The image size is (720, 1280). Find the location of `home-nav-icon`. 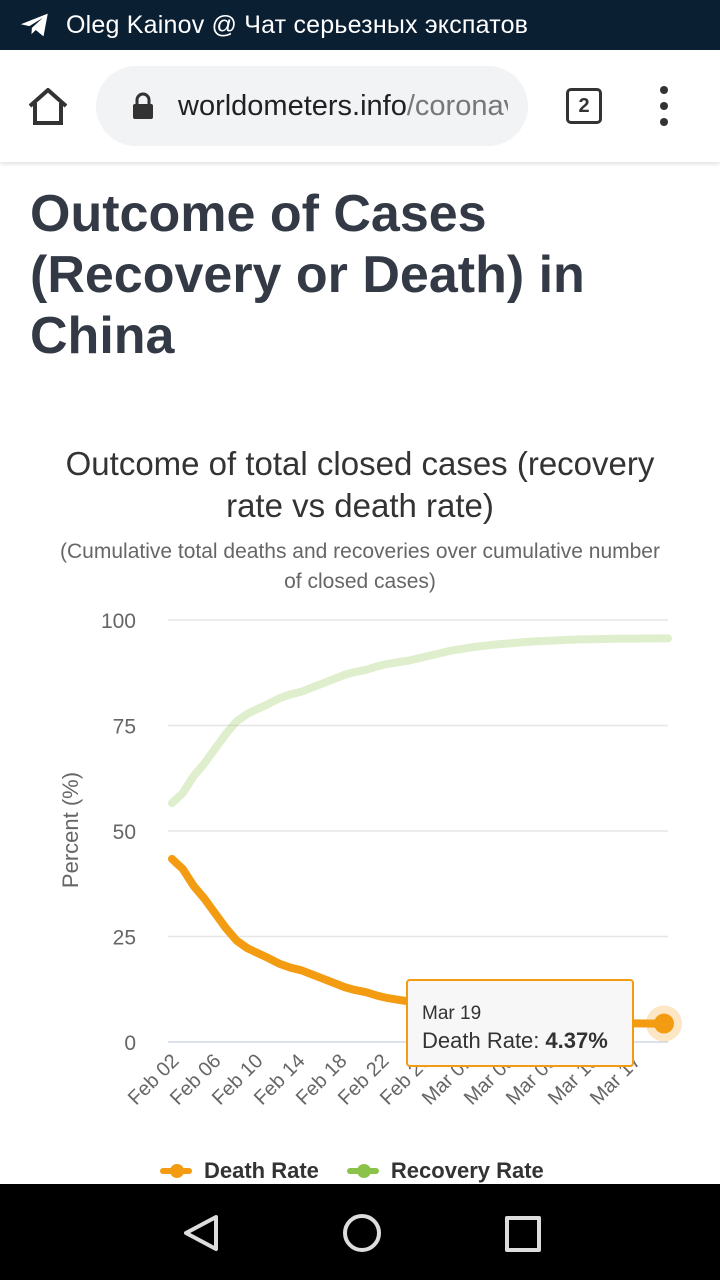

home-nav-icon is located at coordinates (362, 1233).